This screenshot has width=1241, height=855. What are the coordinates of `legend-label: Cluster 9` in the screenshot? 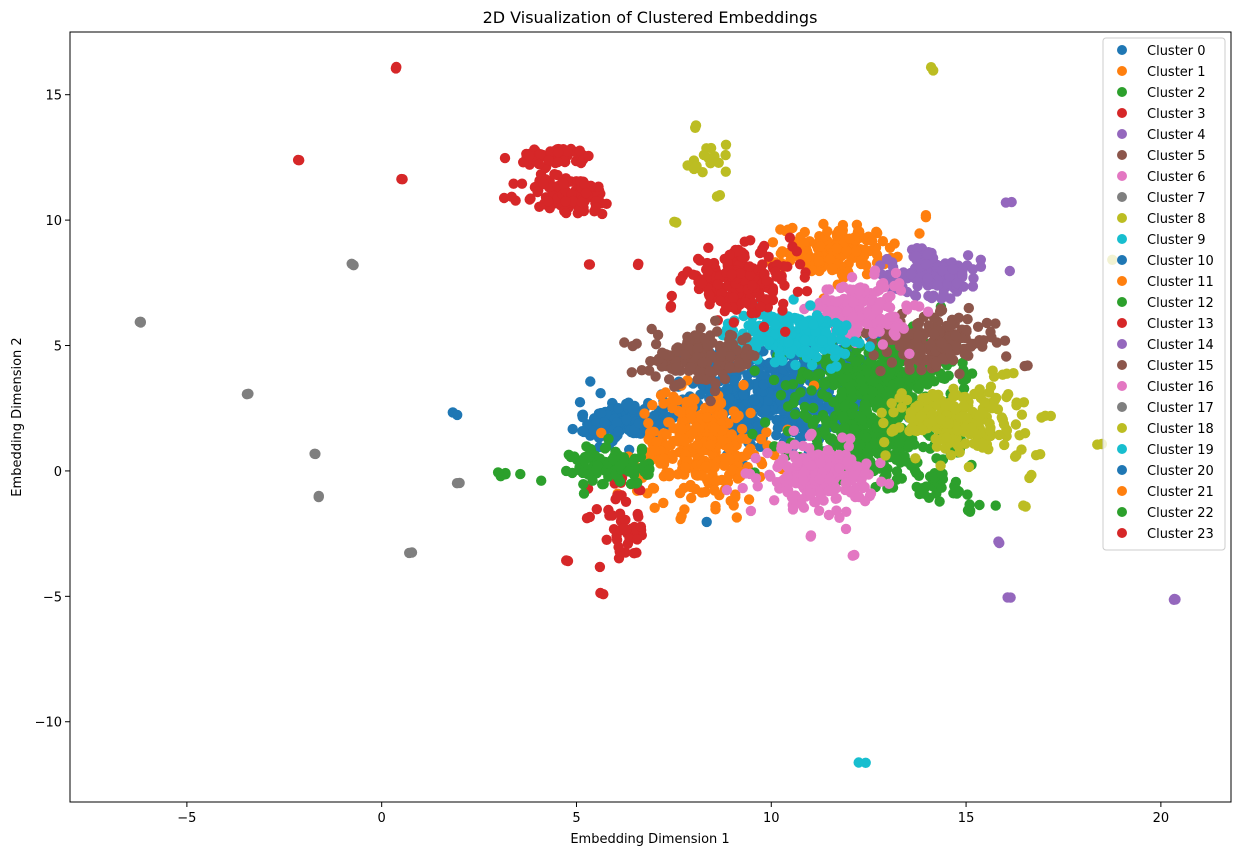 It's located at (1176, 240).